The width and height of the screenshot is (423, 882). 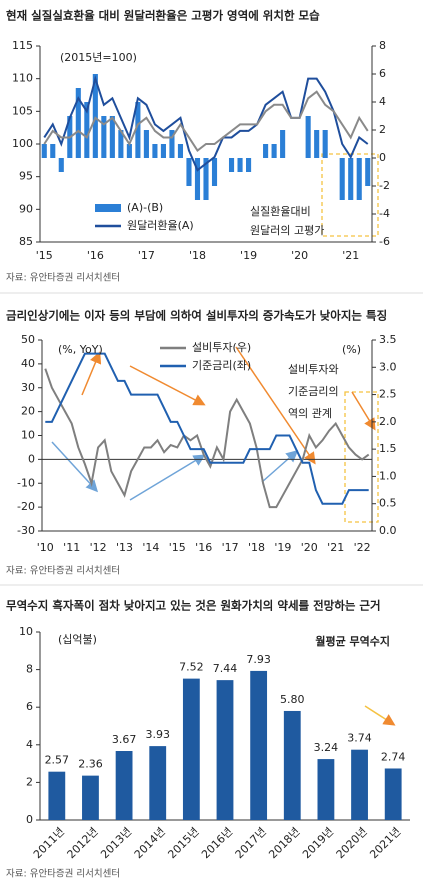 What do you see at coordinates (382, 73) in the screenshot?
I see `y2-tick-label: 6` at bounding box center [382, 73].